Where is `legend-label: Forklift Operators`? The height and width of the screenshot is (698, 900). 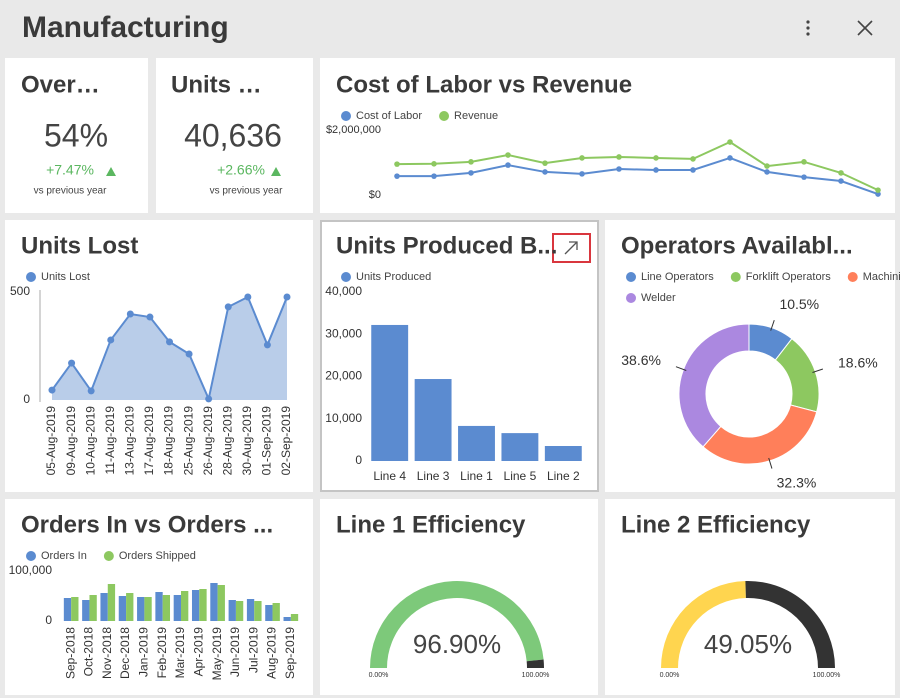
legend-label: Forklift Operators is located at coordinates (788, 277).